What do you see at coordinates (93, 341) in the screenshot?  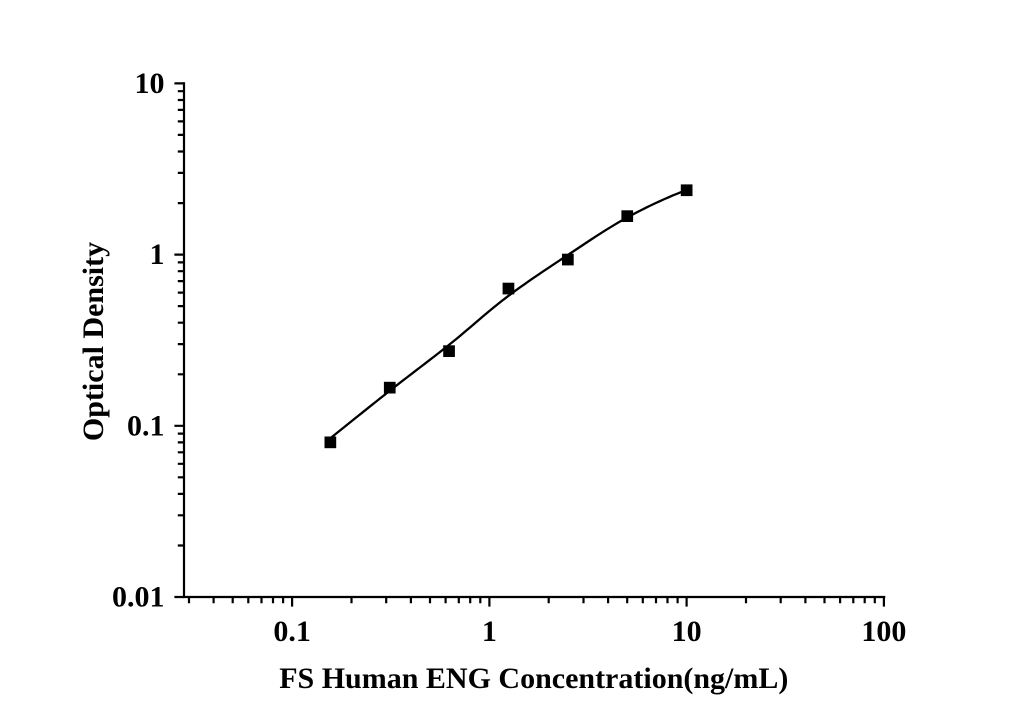 I see `svg-text: Optical Density` at bounding box center [93, 341].